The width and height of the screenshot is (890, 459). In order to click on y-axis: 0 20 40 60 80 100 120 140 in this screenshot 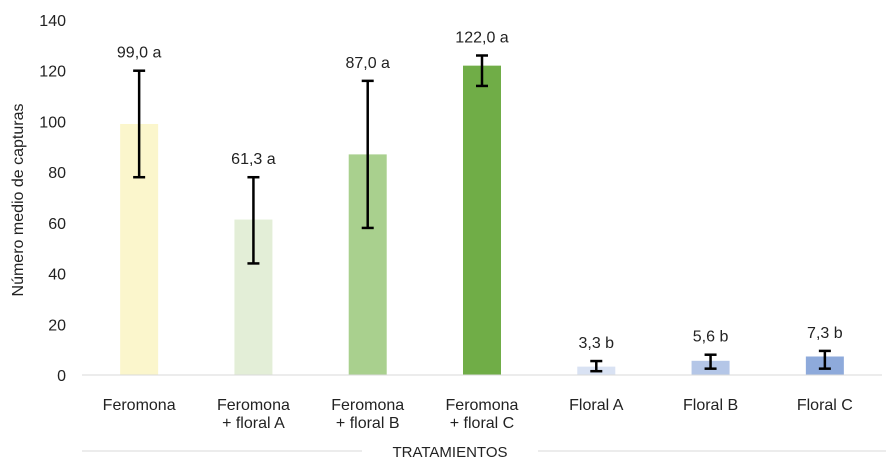, I will do `click(52, 199)`.